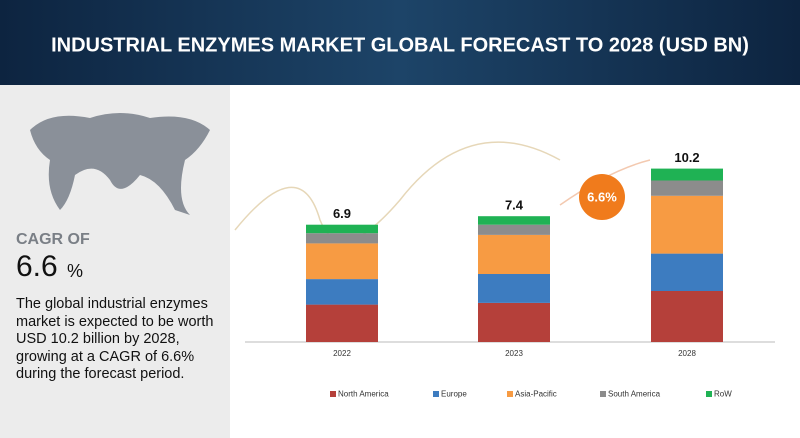 This screenshot has height=438, width=800. What do you see at coordinates (687, 353) in the screenshot?
I see `x-tick-label: 2028` at bounding box center [687, 353].